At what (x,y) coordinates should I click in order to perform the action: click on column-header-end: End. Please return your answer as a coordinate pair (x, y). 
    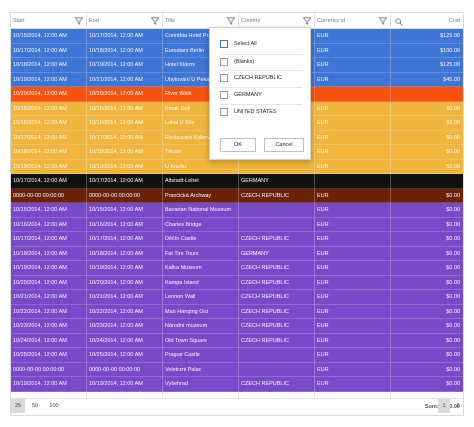
    Looking at the image, I should click on (125, 21).